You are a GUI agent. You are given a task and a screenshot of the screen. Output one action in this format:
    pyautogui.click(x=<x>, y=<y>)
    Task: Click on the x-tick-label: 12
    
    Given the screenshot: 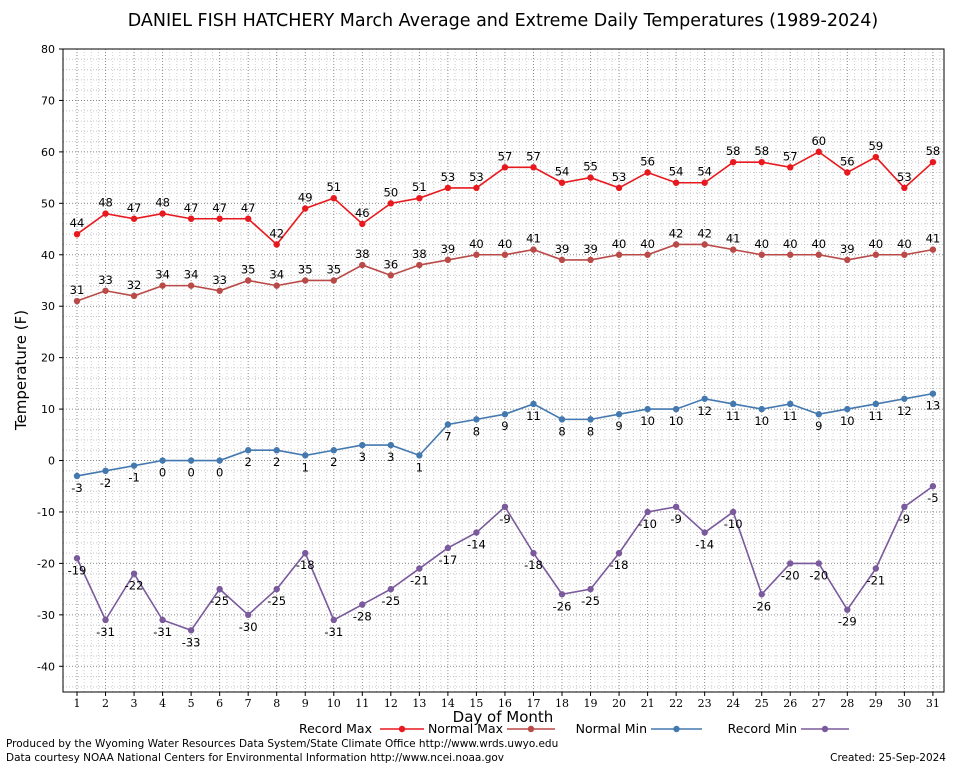 What is the action you would take?
    pyautogui.click(x=391, y=703)
    